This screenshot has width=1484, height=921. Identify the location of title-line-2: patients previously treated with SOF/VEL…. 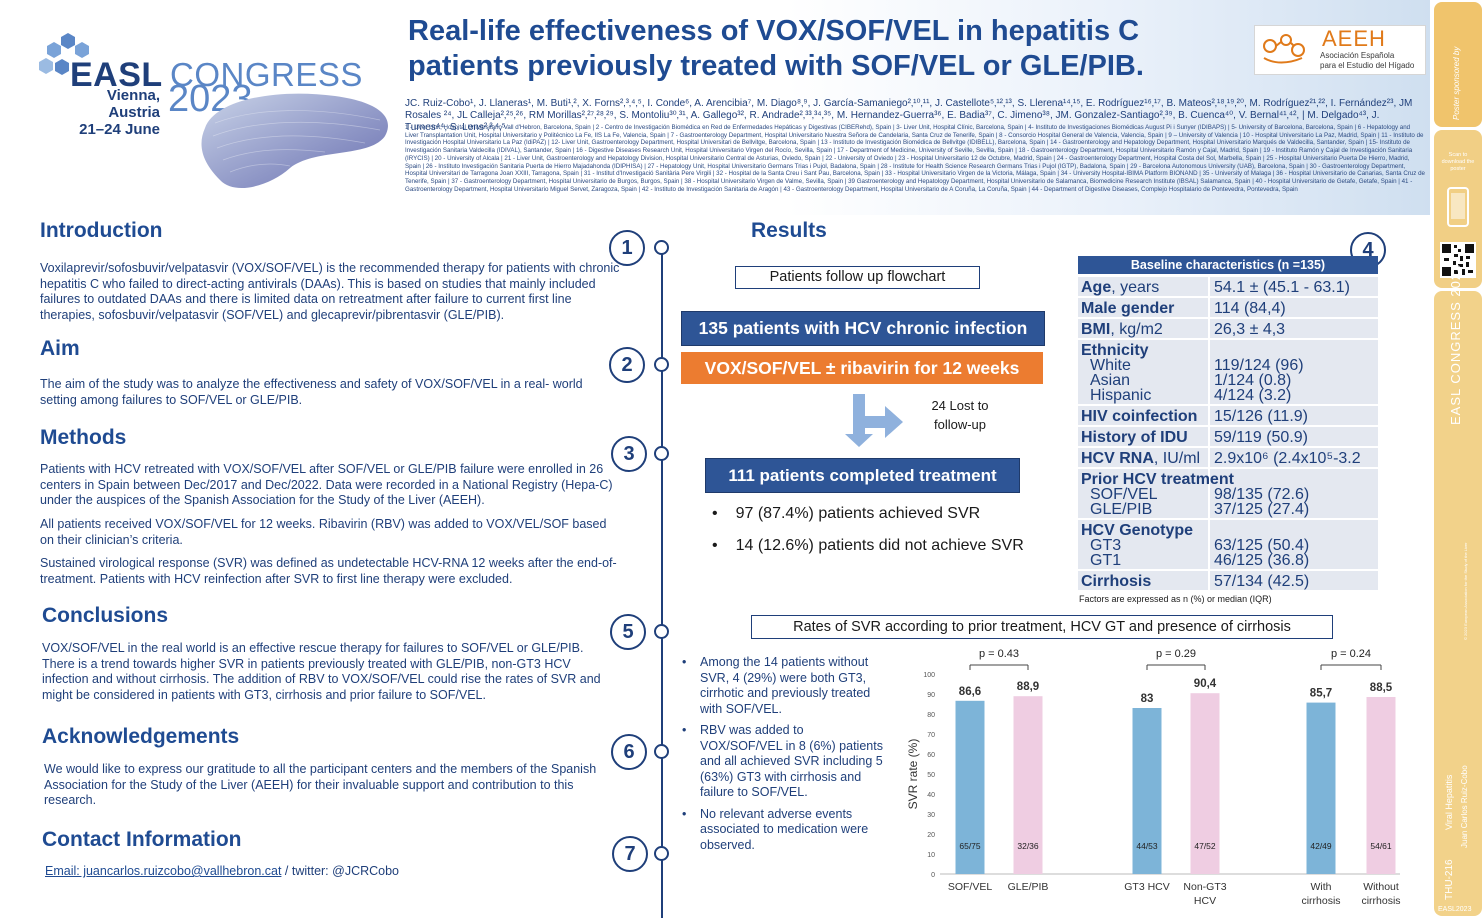
(776, 66).